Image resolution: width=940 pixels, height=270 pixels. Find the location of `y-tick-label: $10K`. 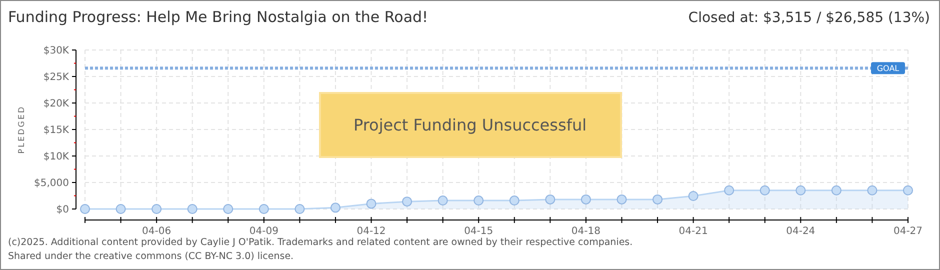

y-tick-label: $10K is located at coordinates (56, 157).